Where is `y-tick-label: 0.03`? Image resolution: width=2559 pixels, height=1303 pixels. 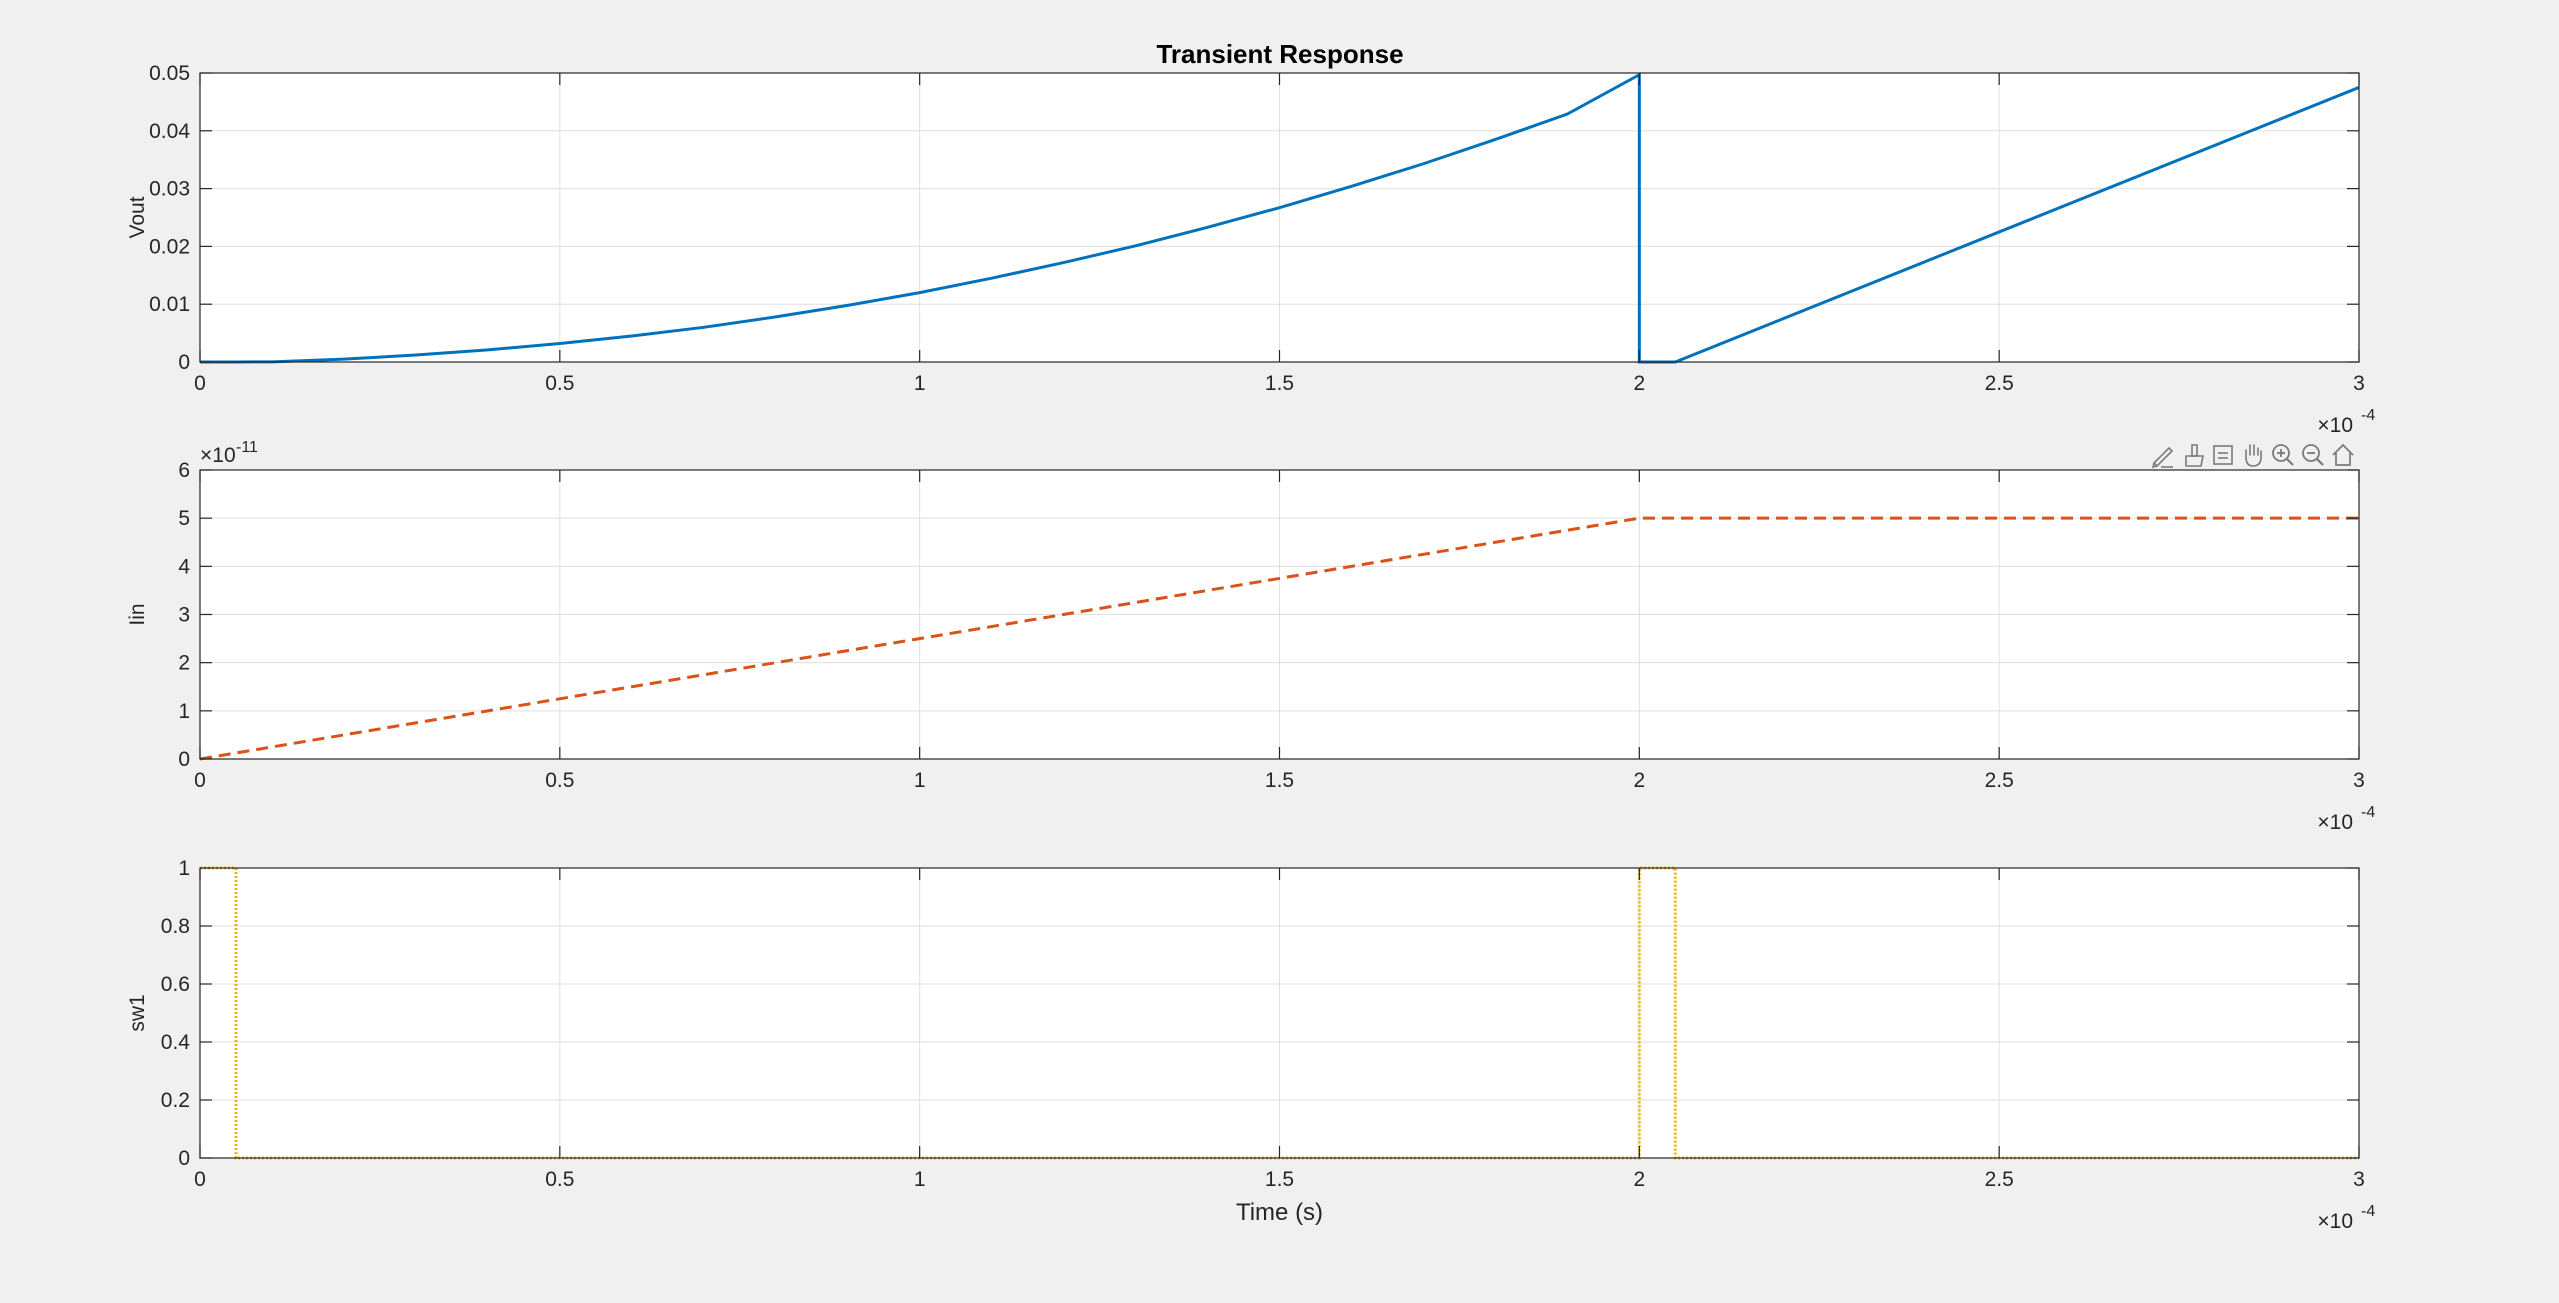 y-tick-label: 0.03 is located at coordinates (169, 189).